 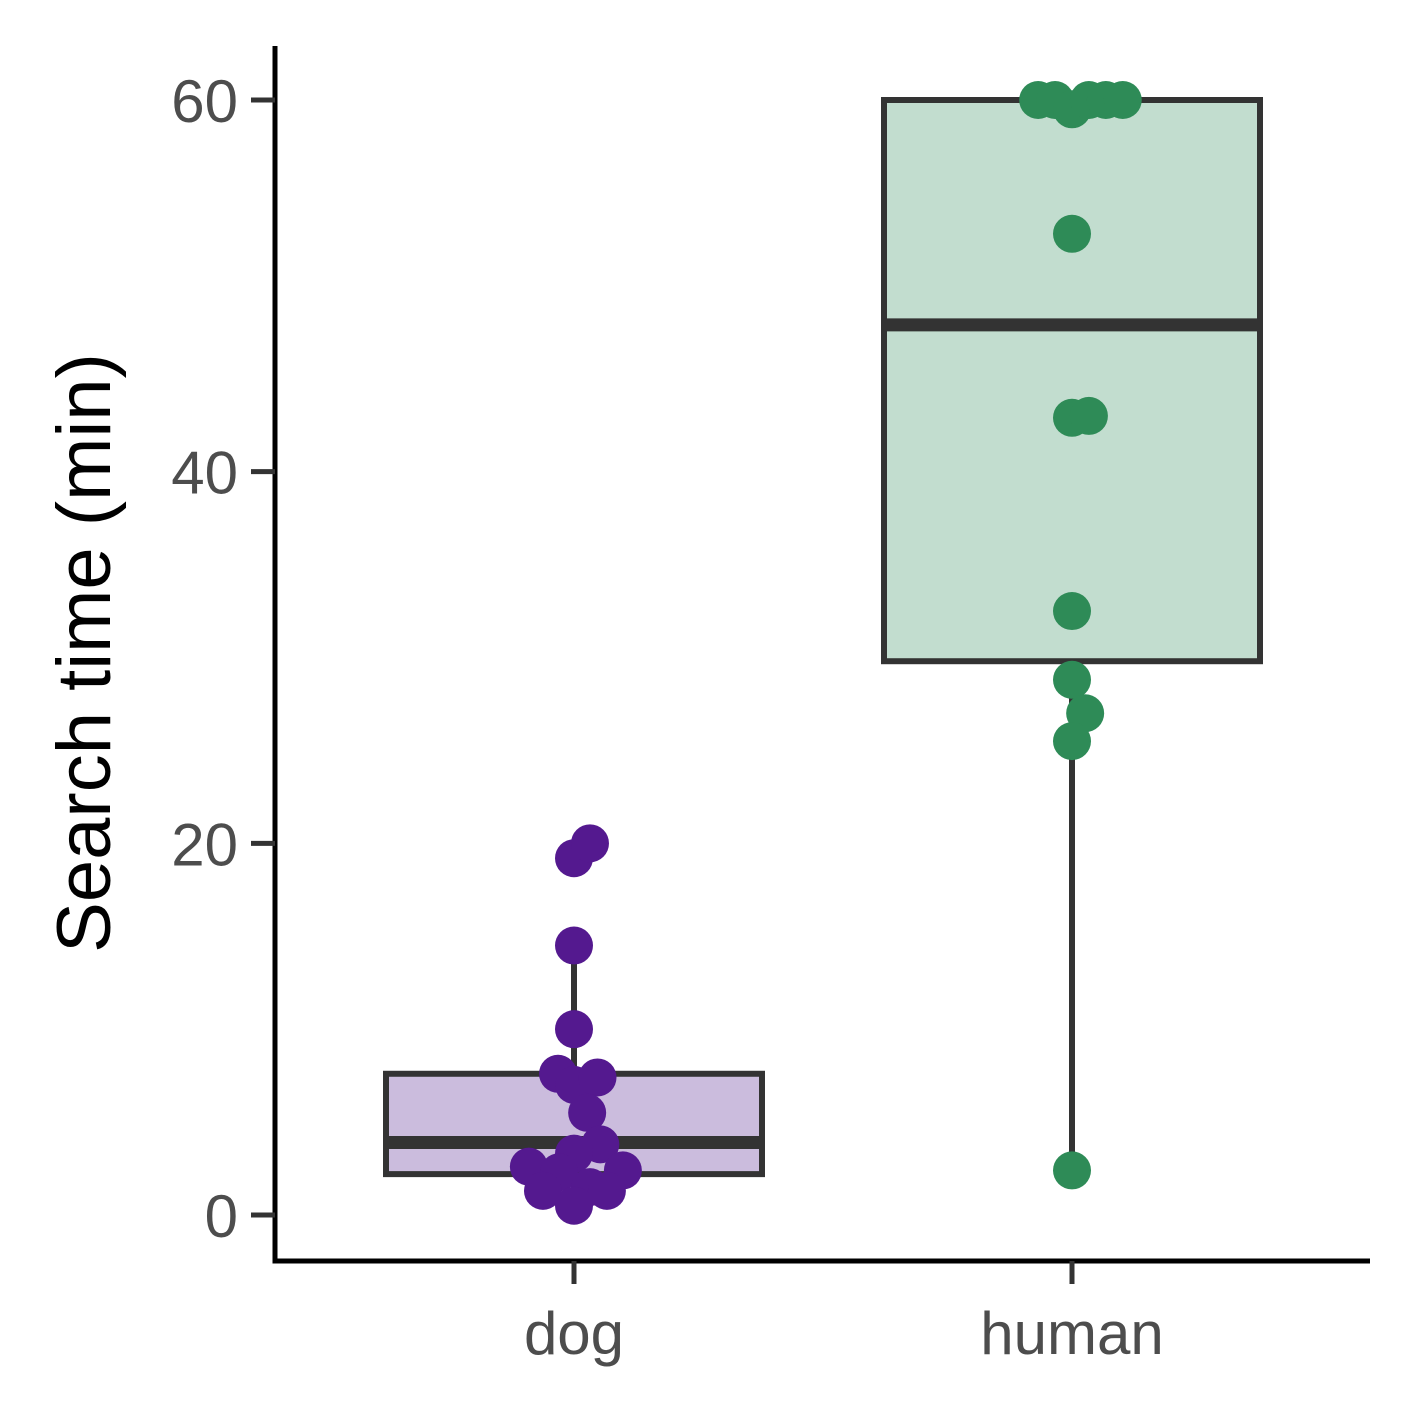 What do you see at coordinates (204, 473) in the screenshot?
I see `y-tick-label: 40` at bounding box center [204, 473].